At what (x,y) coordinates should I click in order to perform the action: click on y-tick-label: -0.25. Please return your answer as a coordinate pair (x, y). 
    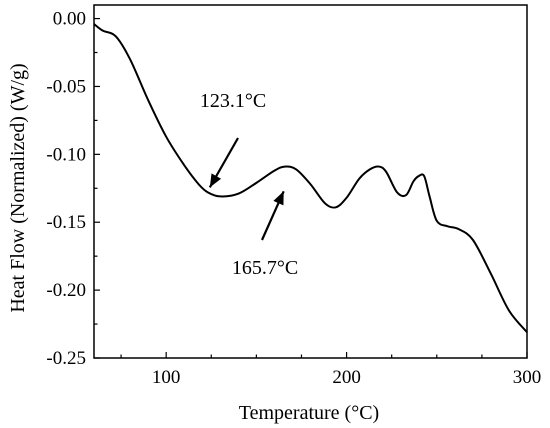
    Looking at the image, I should click on (66, 358).